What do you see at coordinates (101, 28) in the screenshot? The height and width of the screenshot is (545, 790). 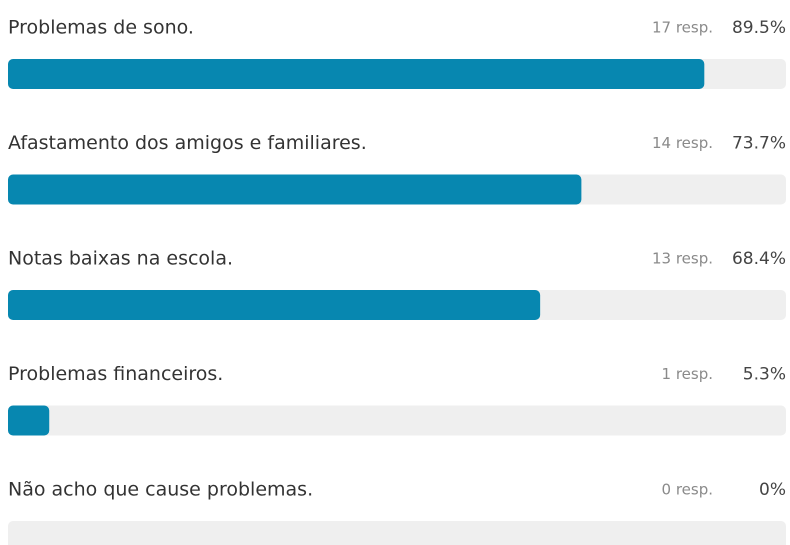 I see `category-label: Problemas de sono.` at bounding box center [101, 28].